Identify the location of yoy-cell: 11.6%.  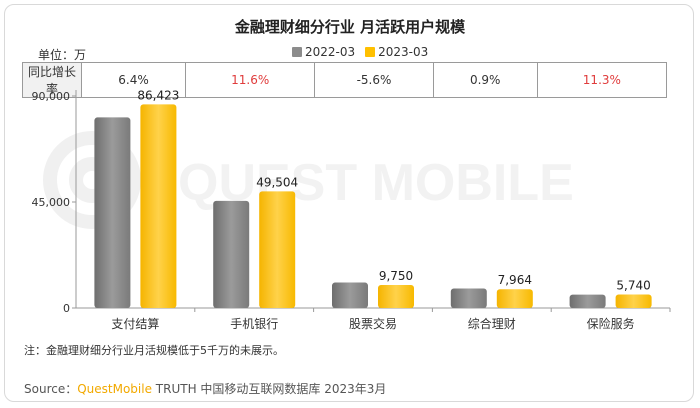
(250, 80).